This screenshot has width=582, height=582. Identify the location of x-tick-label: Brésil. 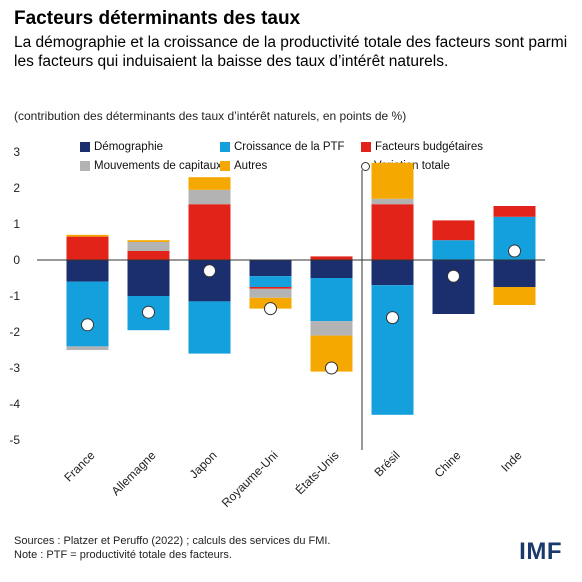
(386, 463).